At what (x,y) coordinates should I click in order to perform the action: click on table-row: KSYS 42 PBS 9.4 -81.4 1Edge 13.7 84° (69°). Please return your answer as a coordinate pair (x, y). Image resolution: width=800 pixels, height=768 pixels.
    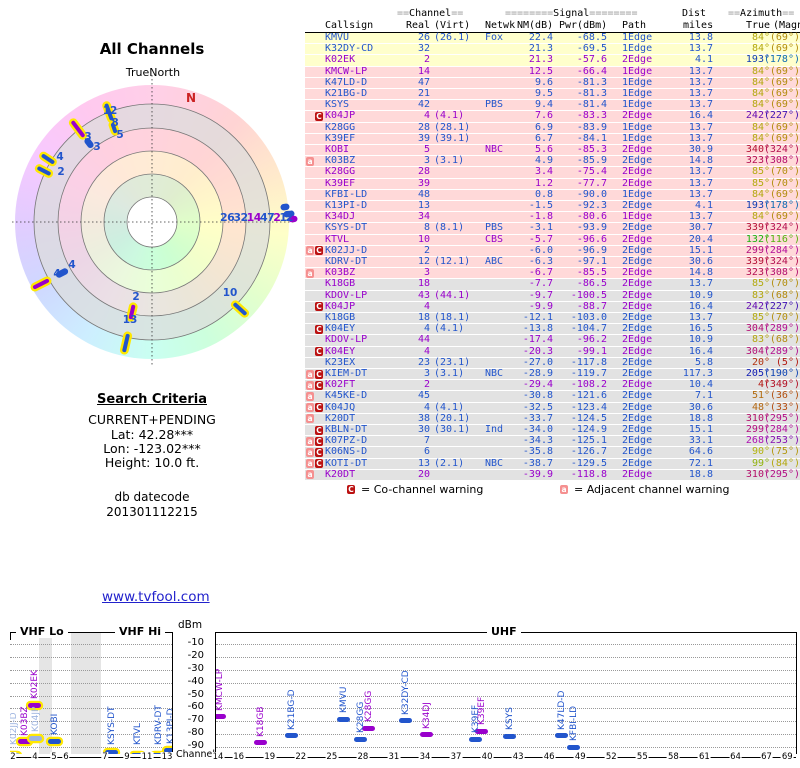
    Looking at the image, I should click on (552, 105).